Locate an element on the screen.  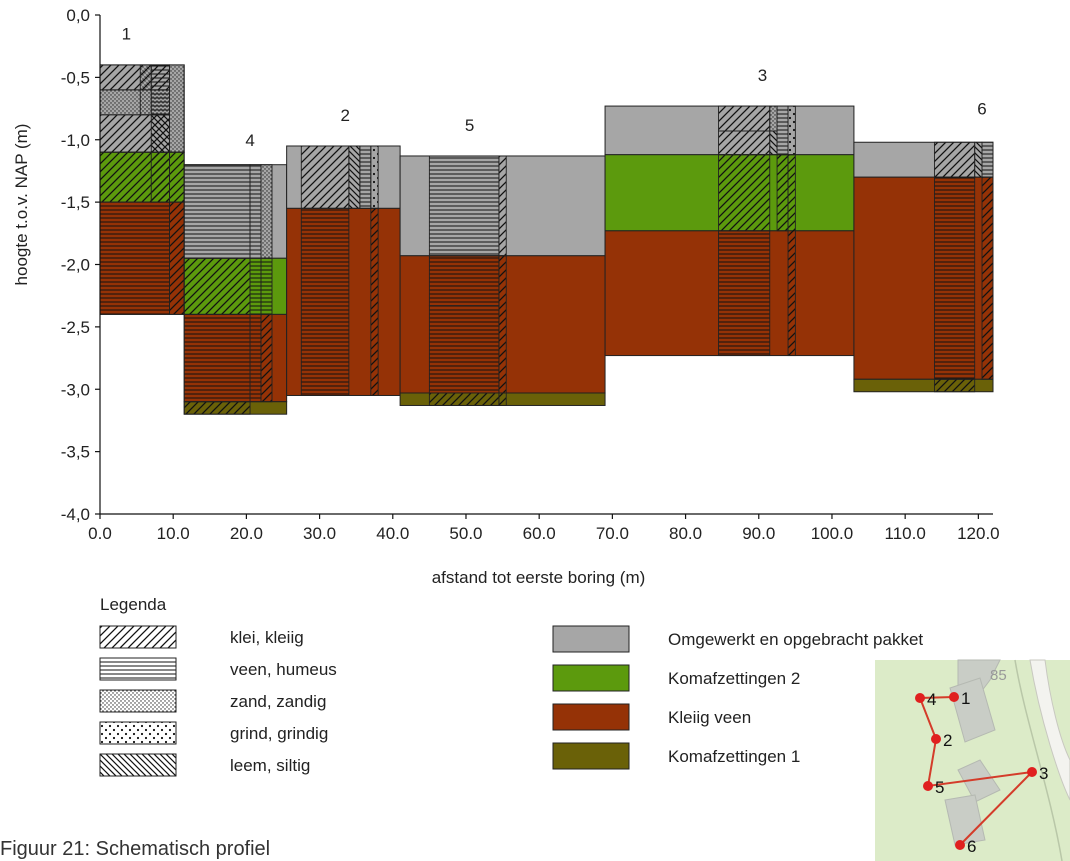
y-tick-label: -2,5 is located at coordinates (75, 327).